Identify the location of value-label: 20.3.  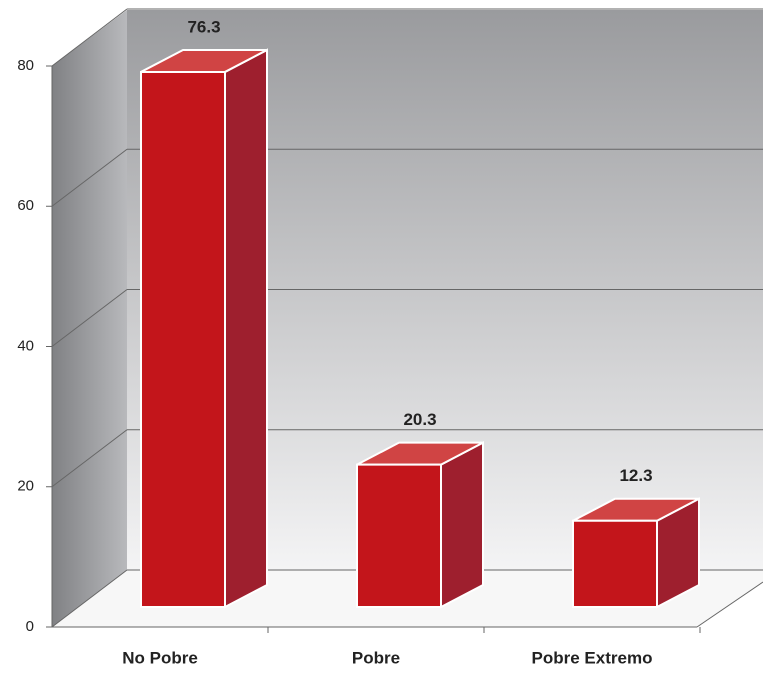
(419, 419).